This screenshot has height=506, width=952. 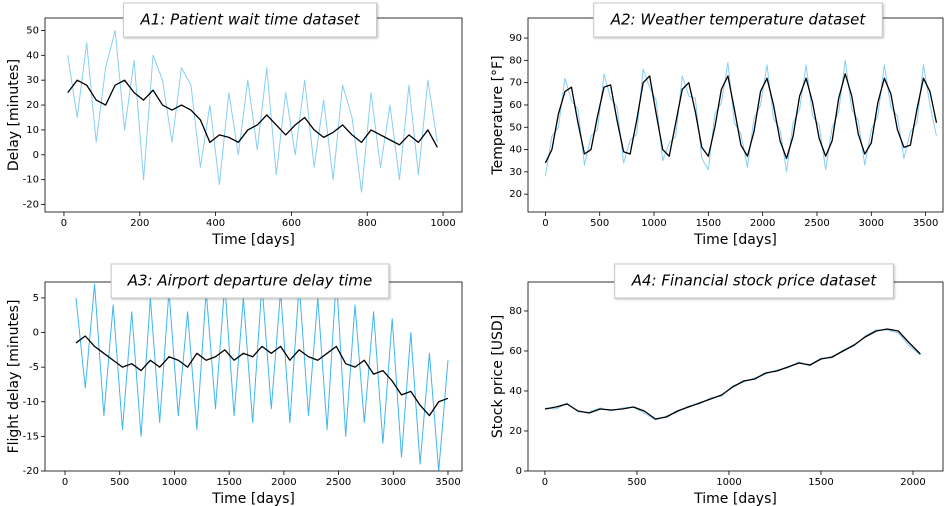 I want to click on panel-title: A4: Financial stock price dataset, so click(x=754, y=281).